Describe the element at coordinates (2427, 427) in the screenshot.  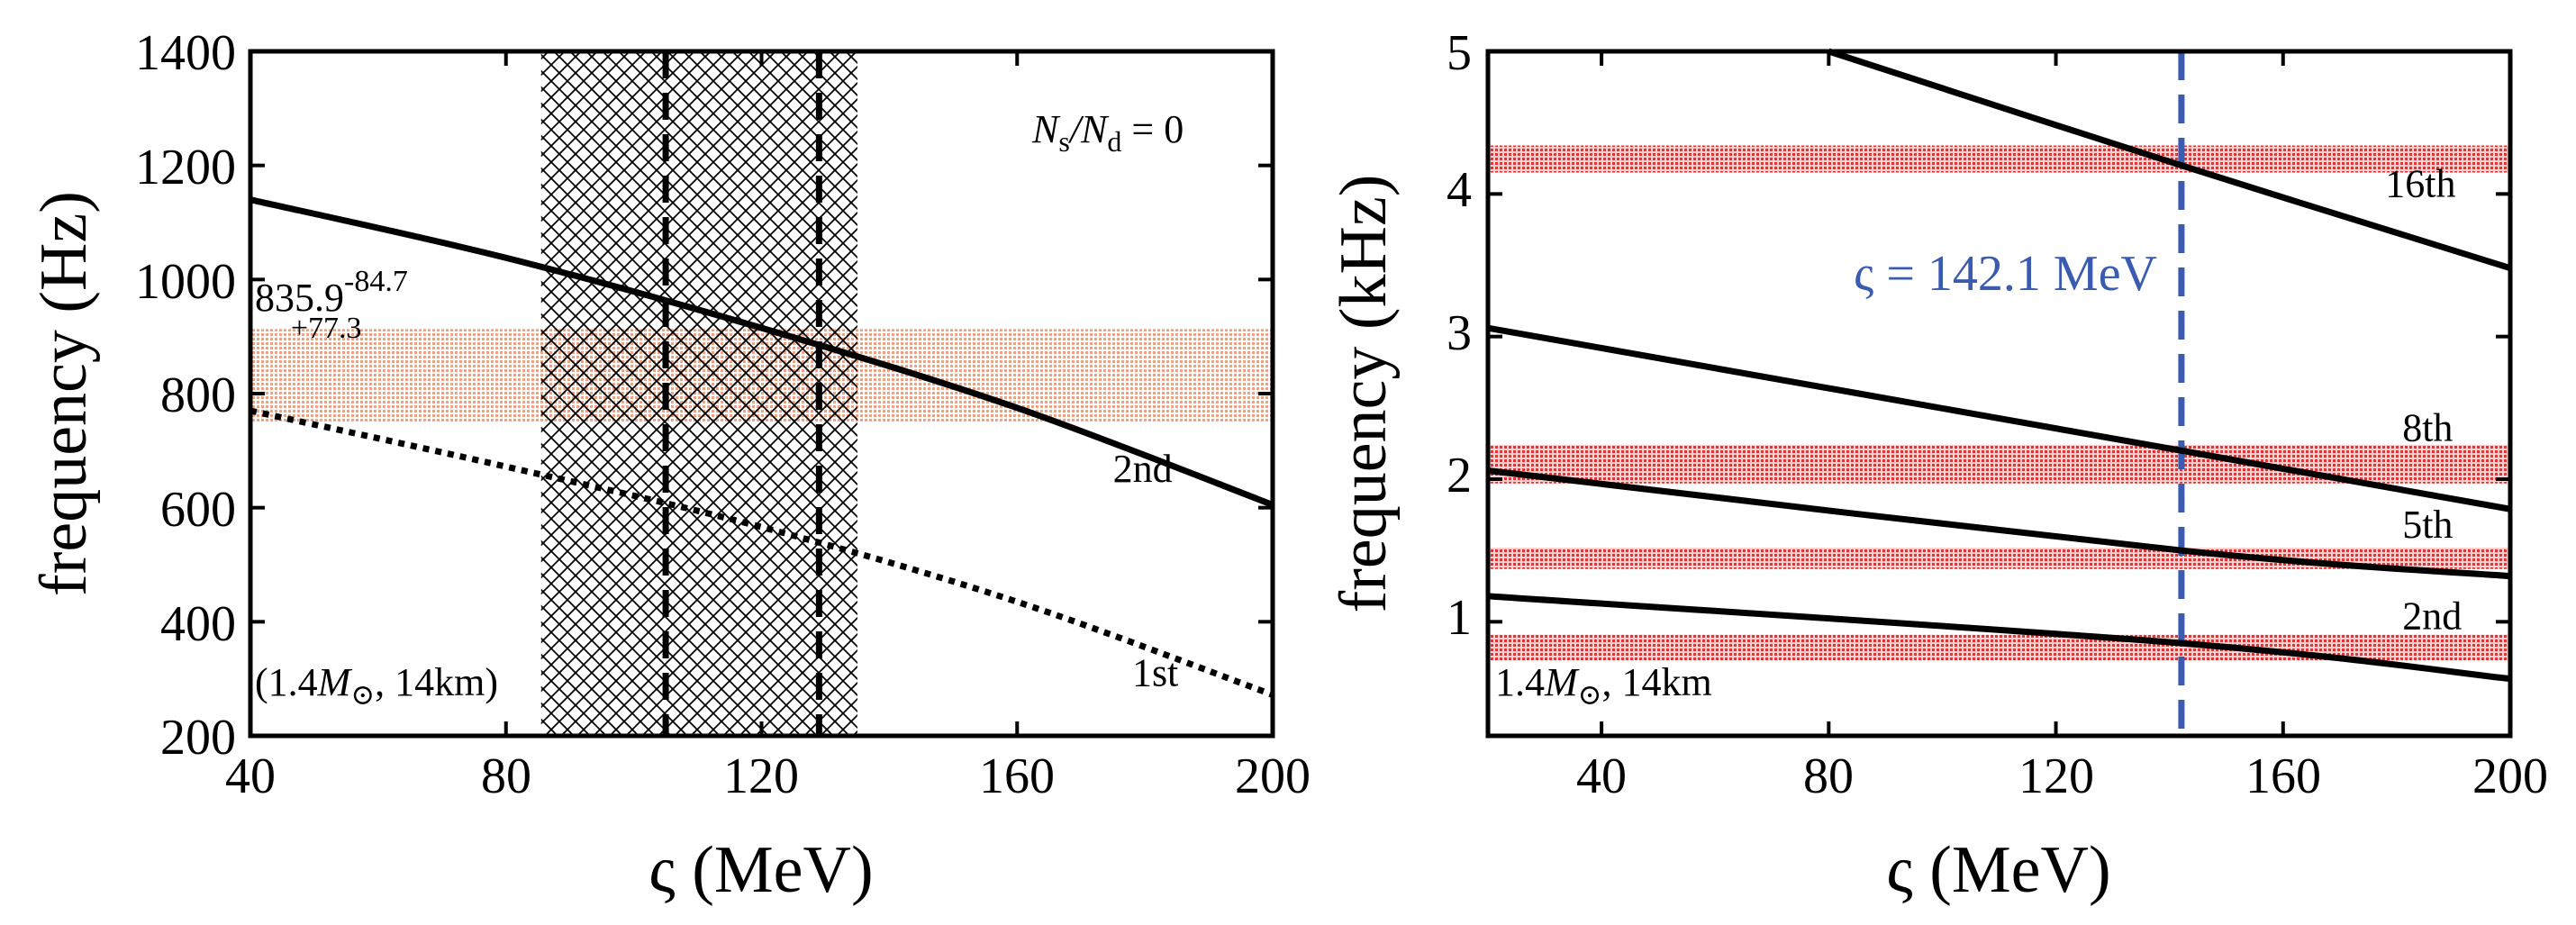
I see `mode-label: 8th` at that location.